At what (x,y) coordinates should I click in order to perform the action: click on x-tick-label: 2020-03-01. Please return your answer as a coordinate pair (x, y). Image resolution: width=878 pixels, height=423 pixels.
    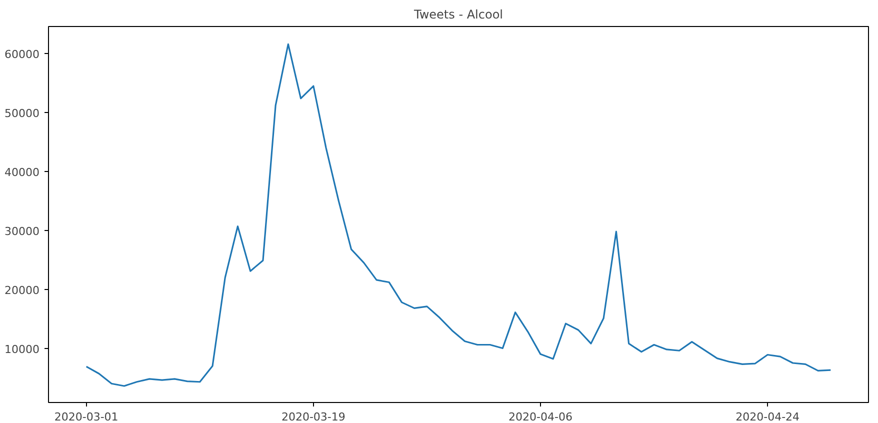
    Looking at the image, I should click on (86, 416).